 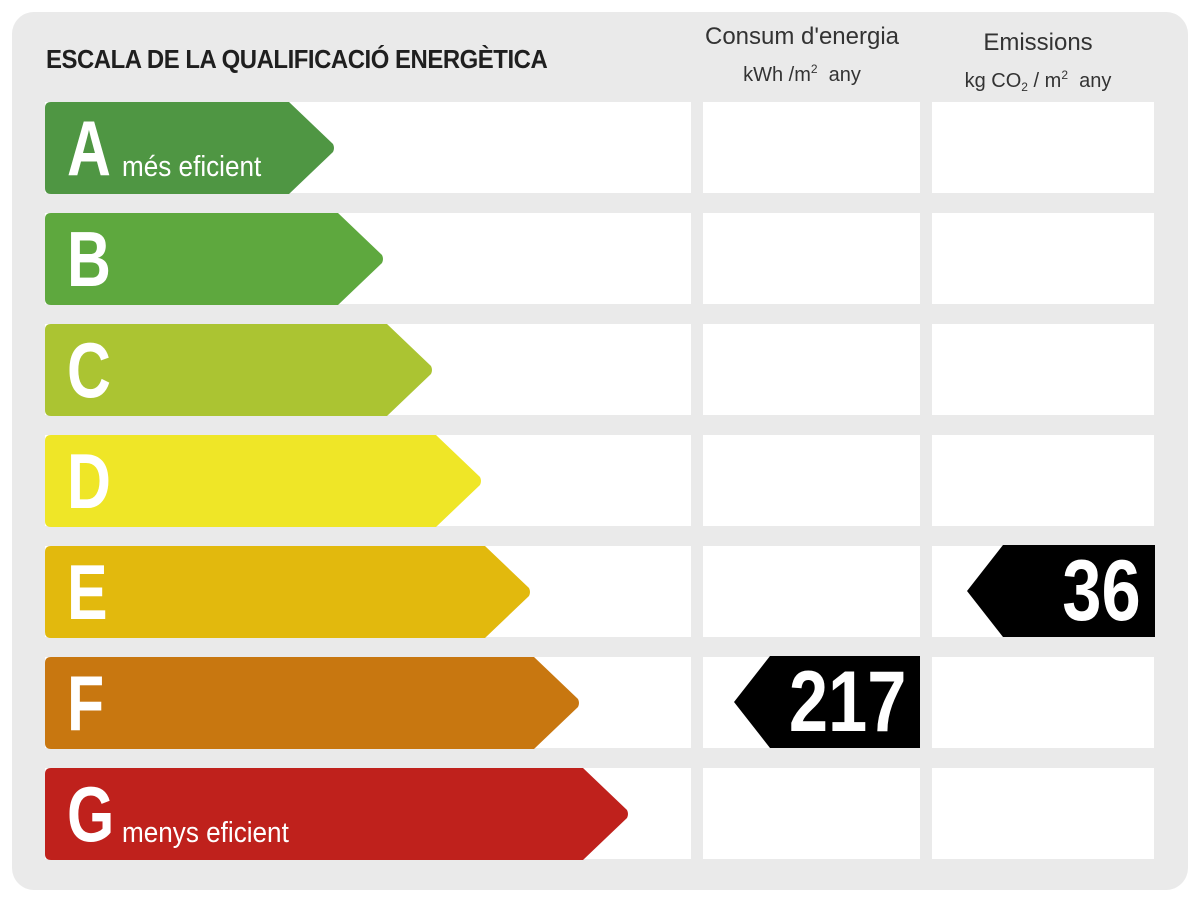 I want to click on rating-description: més eficient, so click(x=192, y=167).